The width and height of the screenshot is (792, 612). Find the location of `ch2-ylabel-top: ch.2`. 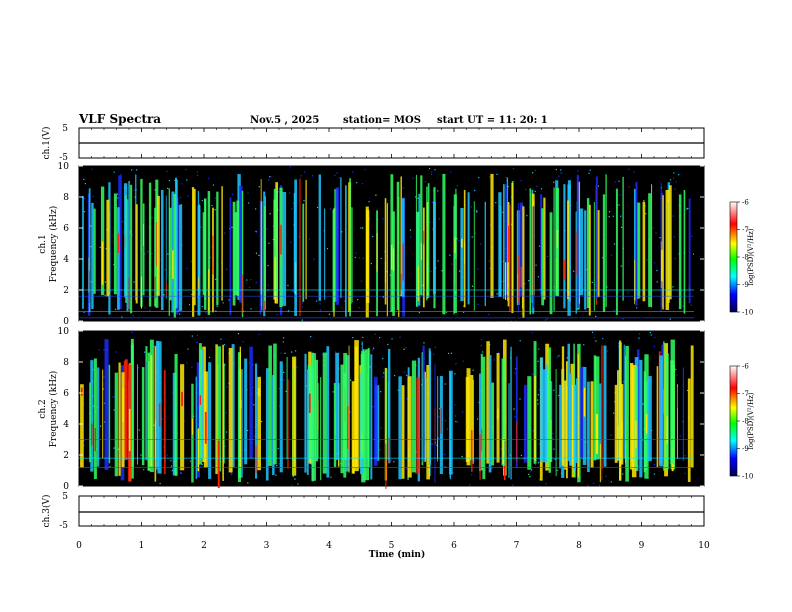

ch2-ylabel-top: ch.2 is located at coordinates (43, 408).